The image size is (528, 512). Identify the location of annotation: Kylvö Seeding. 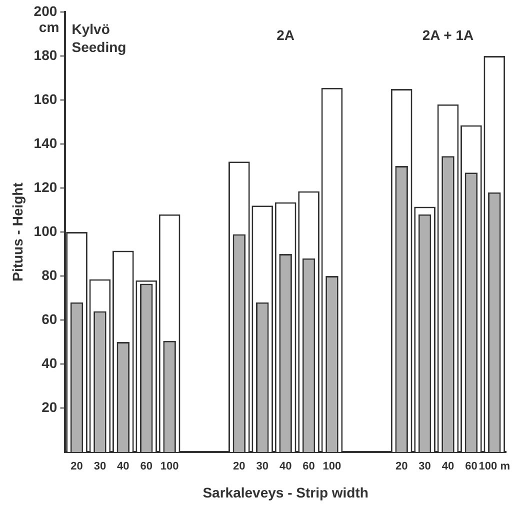
(99, 37).